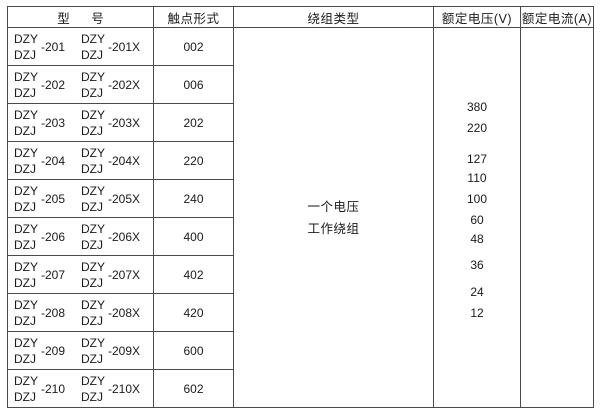 The width and height of the screenshot is (600, 408). I want to click on contact-form-value: 002, so click(193, 46).